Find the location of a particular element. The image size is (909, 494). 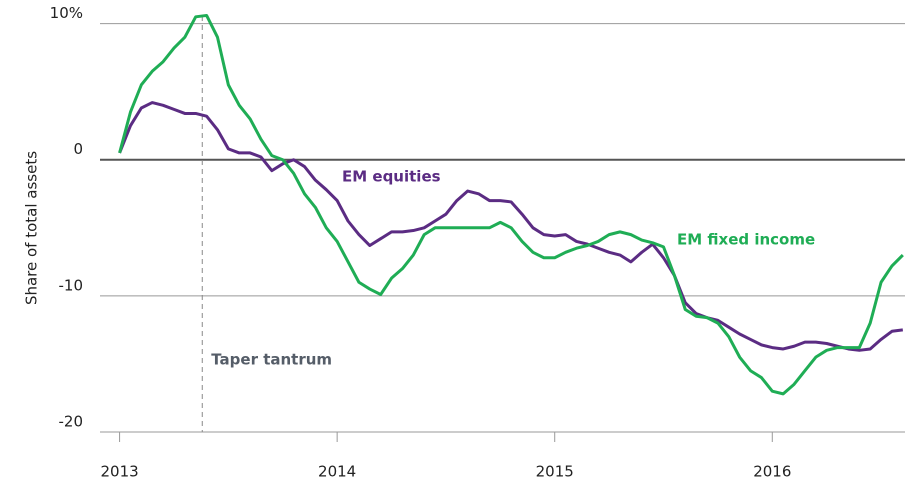

y-tick-label: 10% is located at coordinates (66, 13).